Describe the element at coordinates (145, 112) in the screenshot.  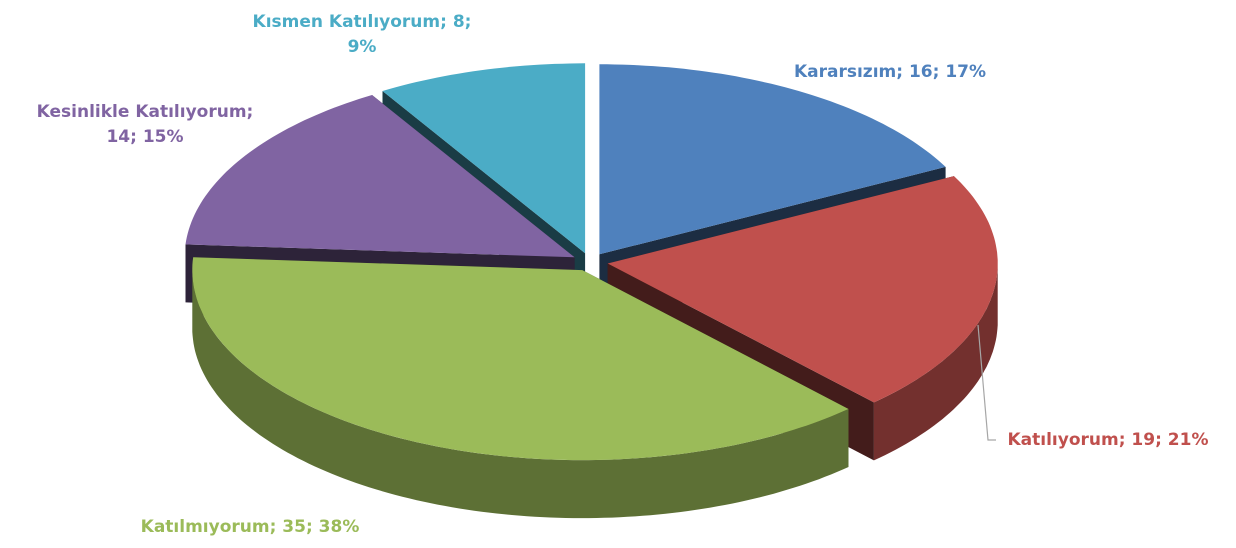
I see `data-label: Kesinlikle Katılıyorum;` at that location.